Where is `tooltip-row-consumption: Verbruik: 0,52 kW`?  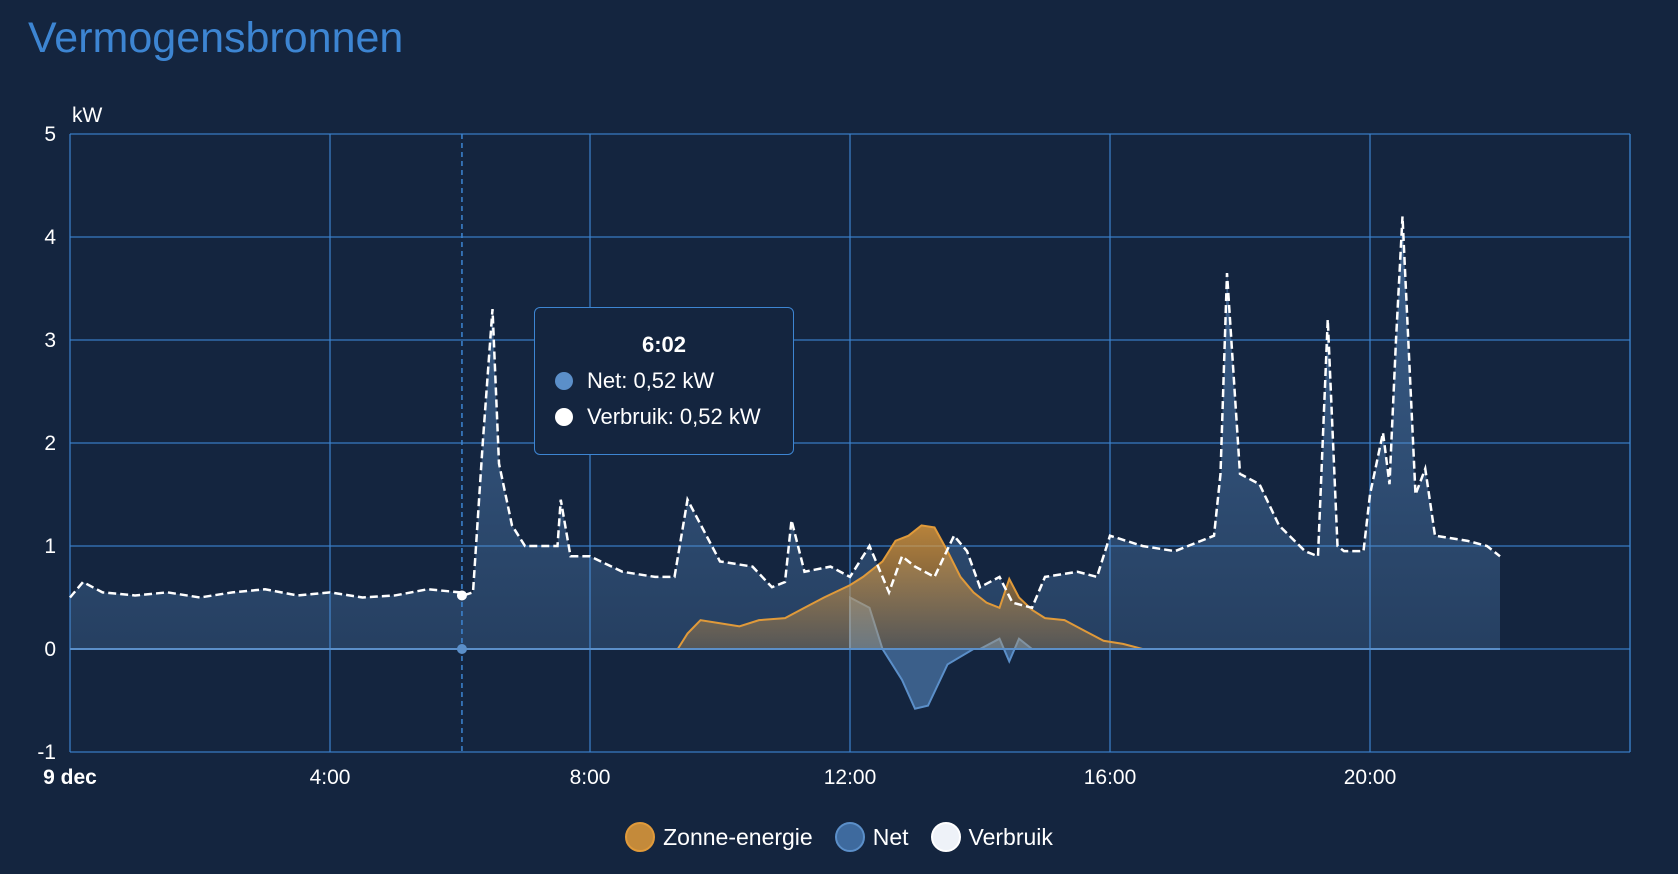 tooltip-row-consumption: Verbruik: 0,52 kW is located at coordinates (658, 417).